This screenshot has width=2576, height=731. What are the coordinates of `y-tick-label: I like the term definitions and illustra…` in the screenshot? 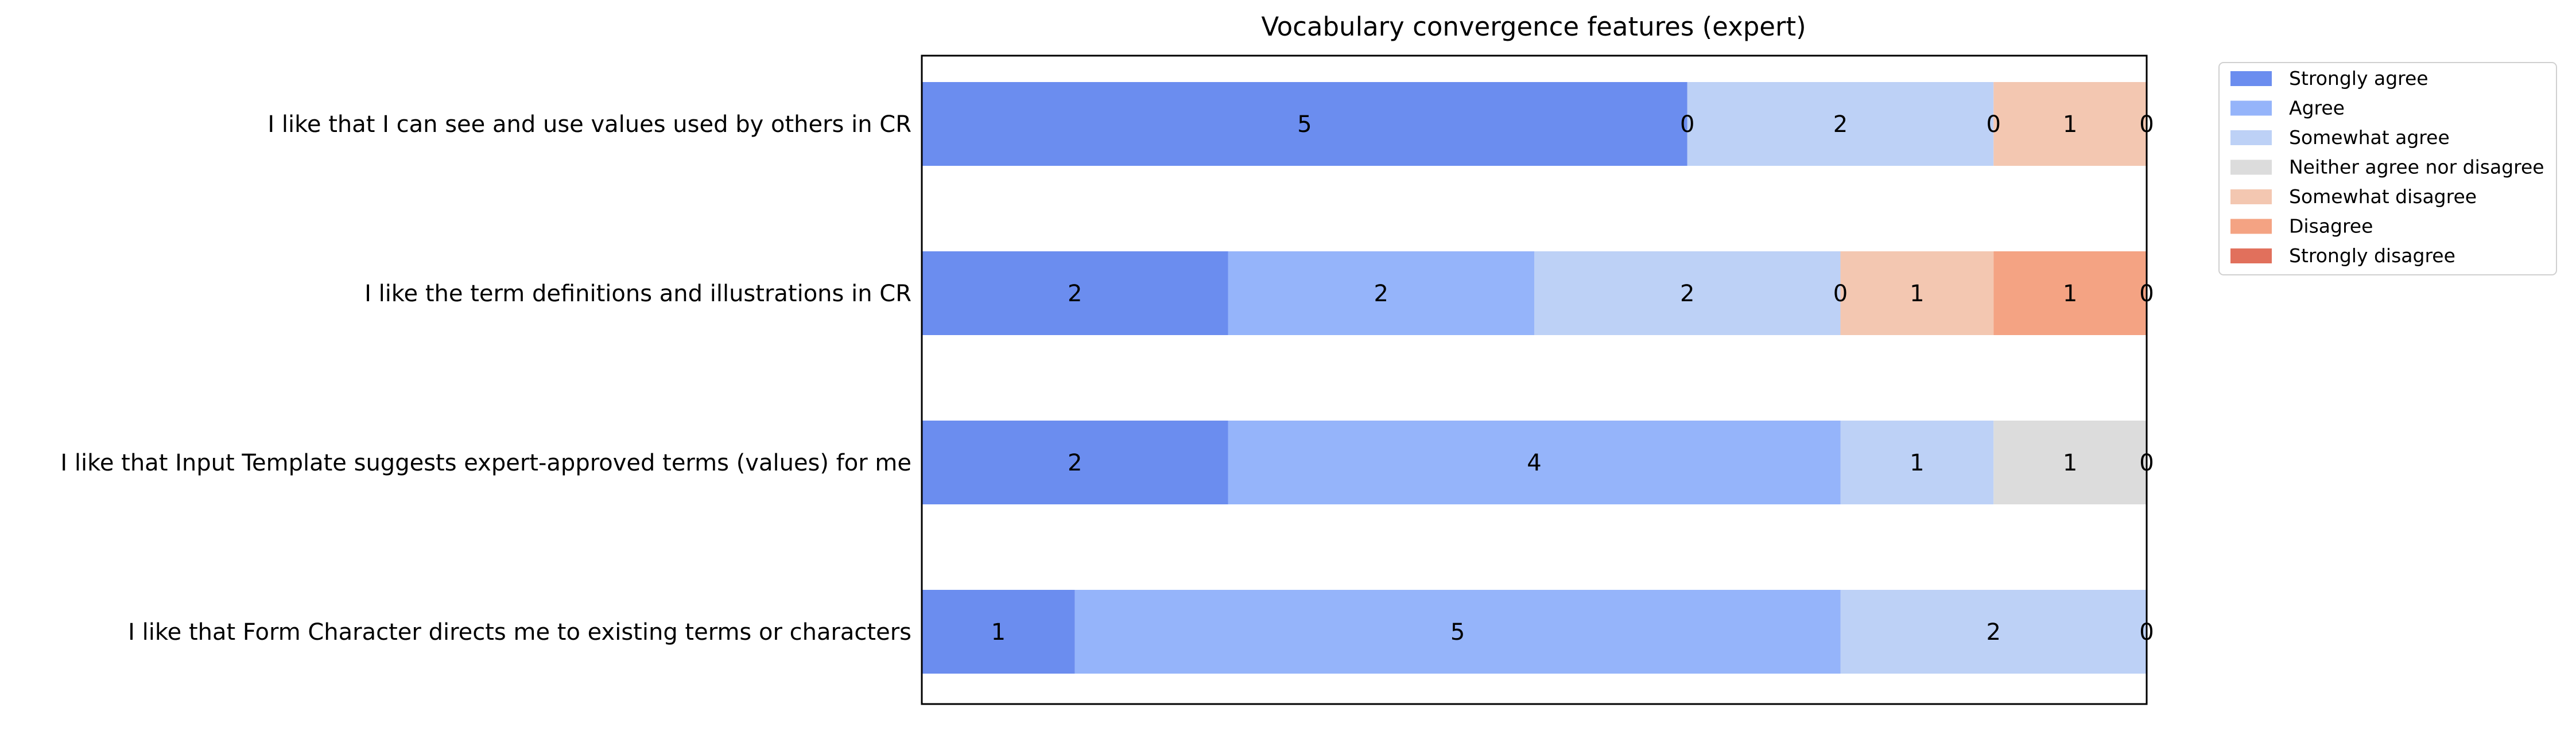 It's located at (637, 294).